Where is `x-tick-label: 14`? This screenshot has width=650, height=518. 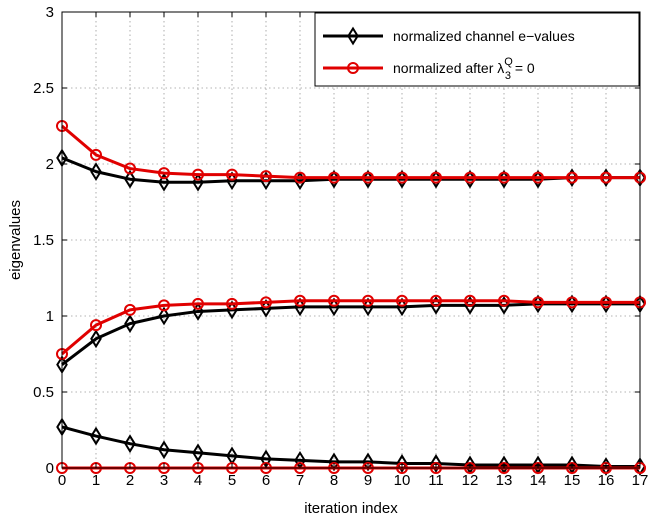
x-tick-label: 14 is located at coordinates (538, 480).